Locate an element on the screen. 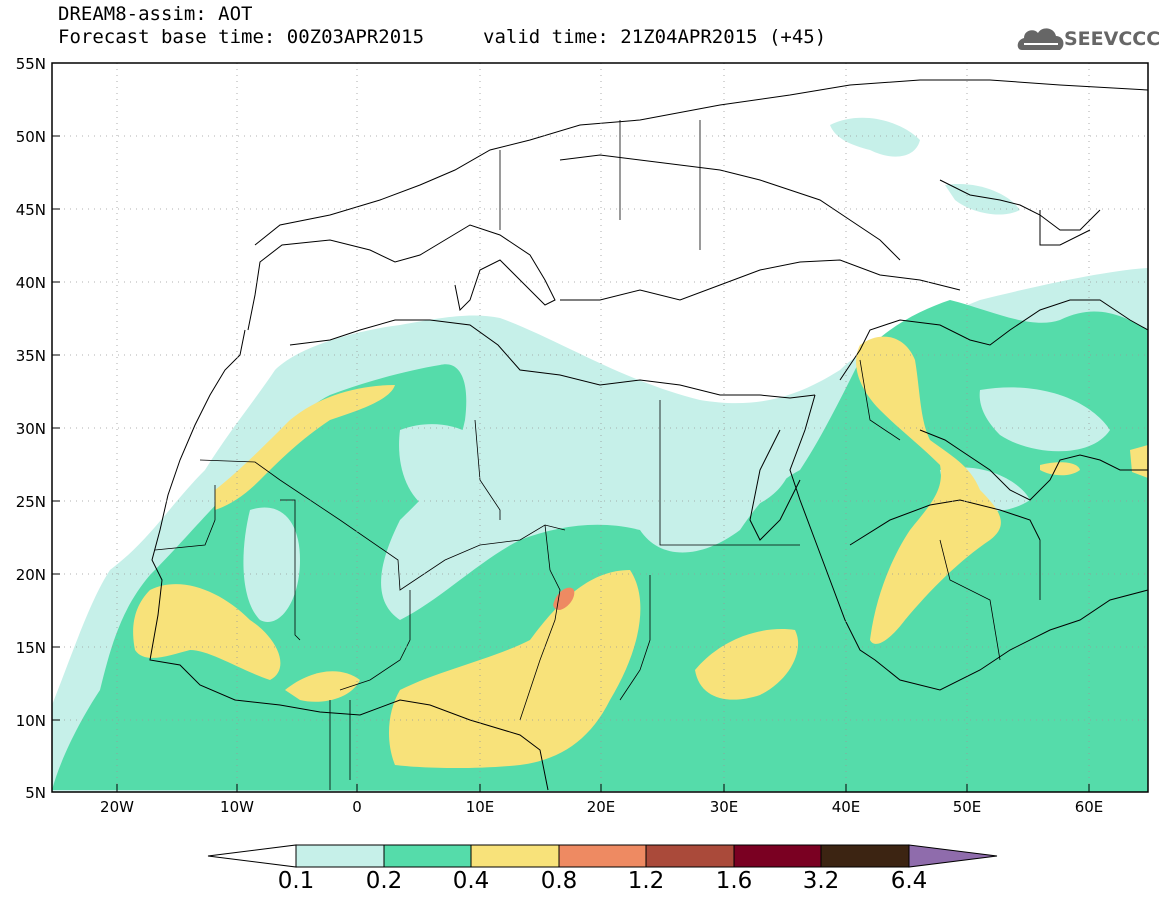 The height and width of the screenshot is (905, 1165). lat-label: 55N is located at coordinates (30, 64).